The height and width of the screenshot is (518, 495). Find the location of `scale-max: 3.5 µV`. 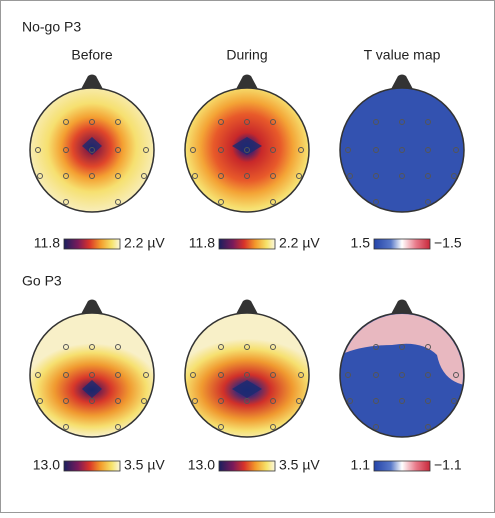

scale-max: 3.5 µV is located at coordinates (299, 465).